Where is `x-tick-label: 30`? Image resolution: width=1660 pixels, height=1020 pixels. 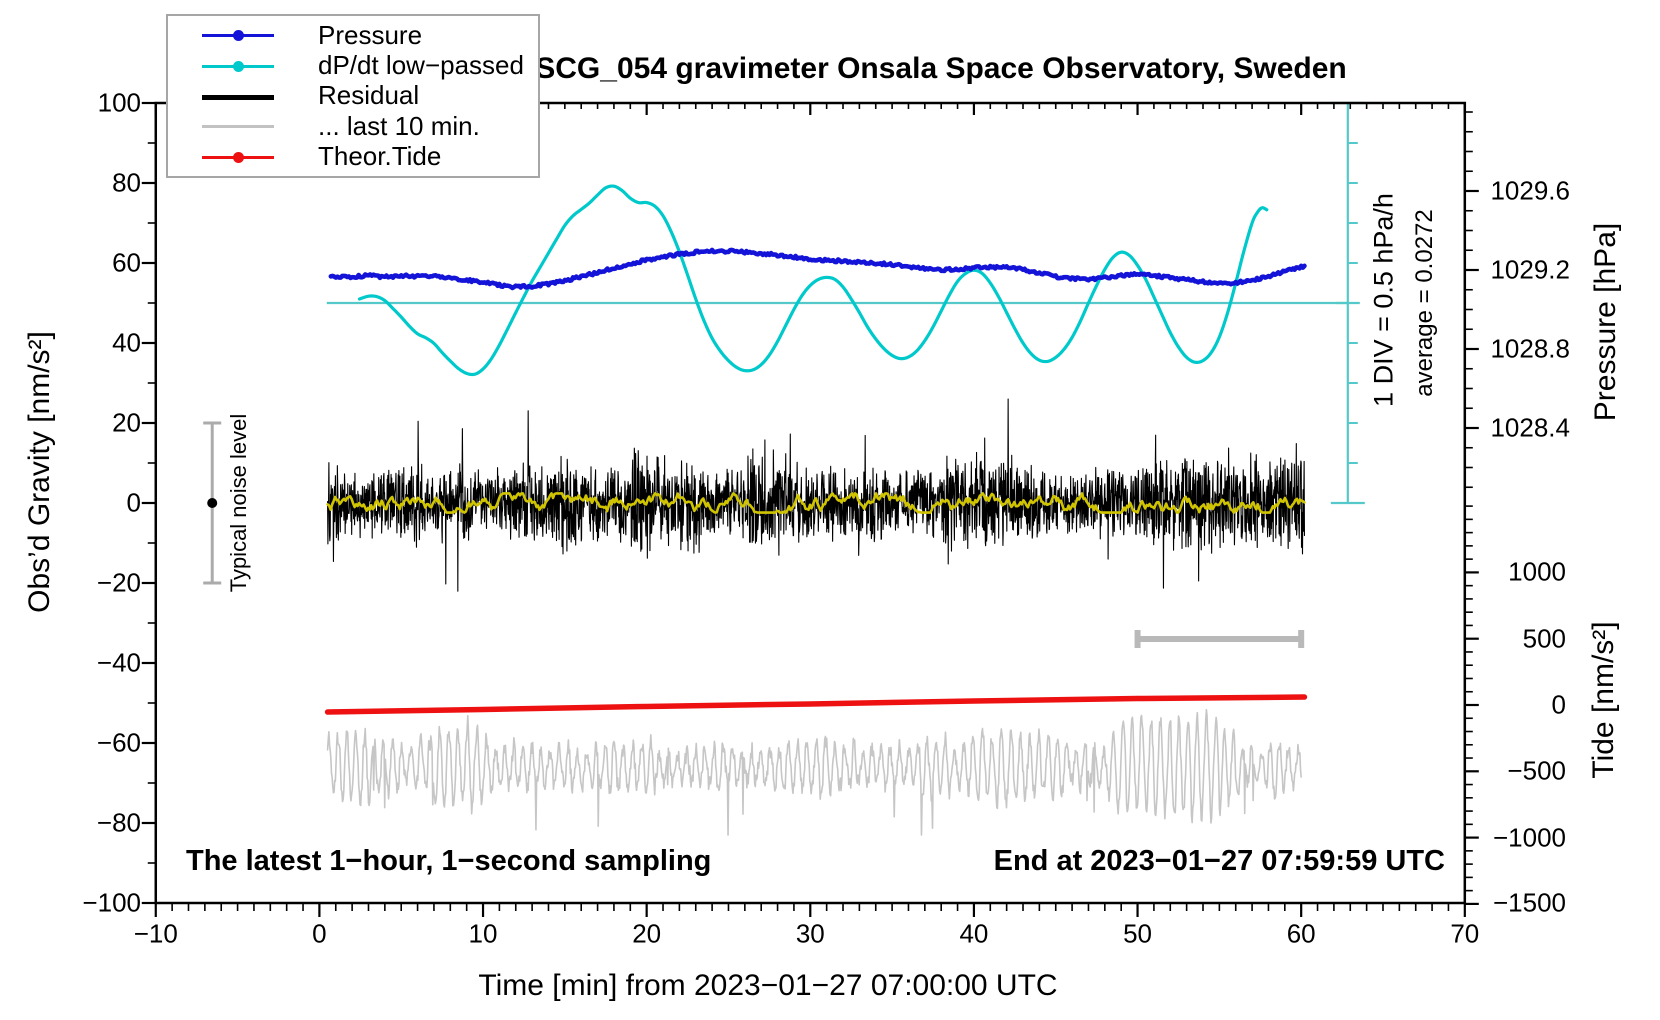 x-tick-label: 30 is located at coordinates (810, 933).